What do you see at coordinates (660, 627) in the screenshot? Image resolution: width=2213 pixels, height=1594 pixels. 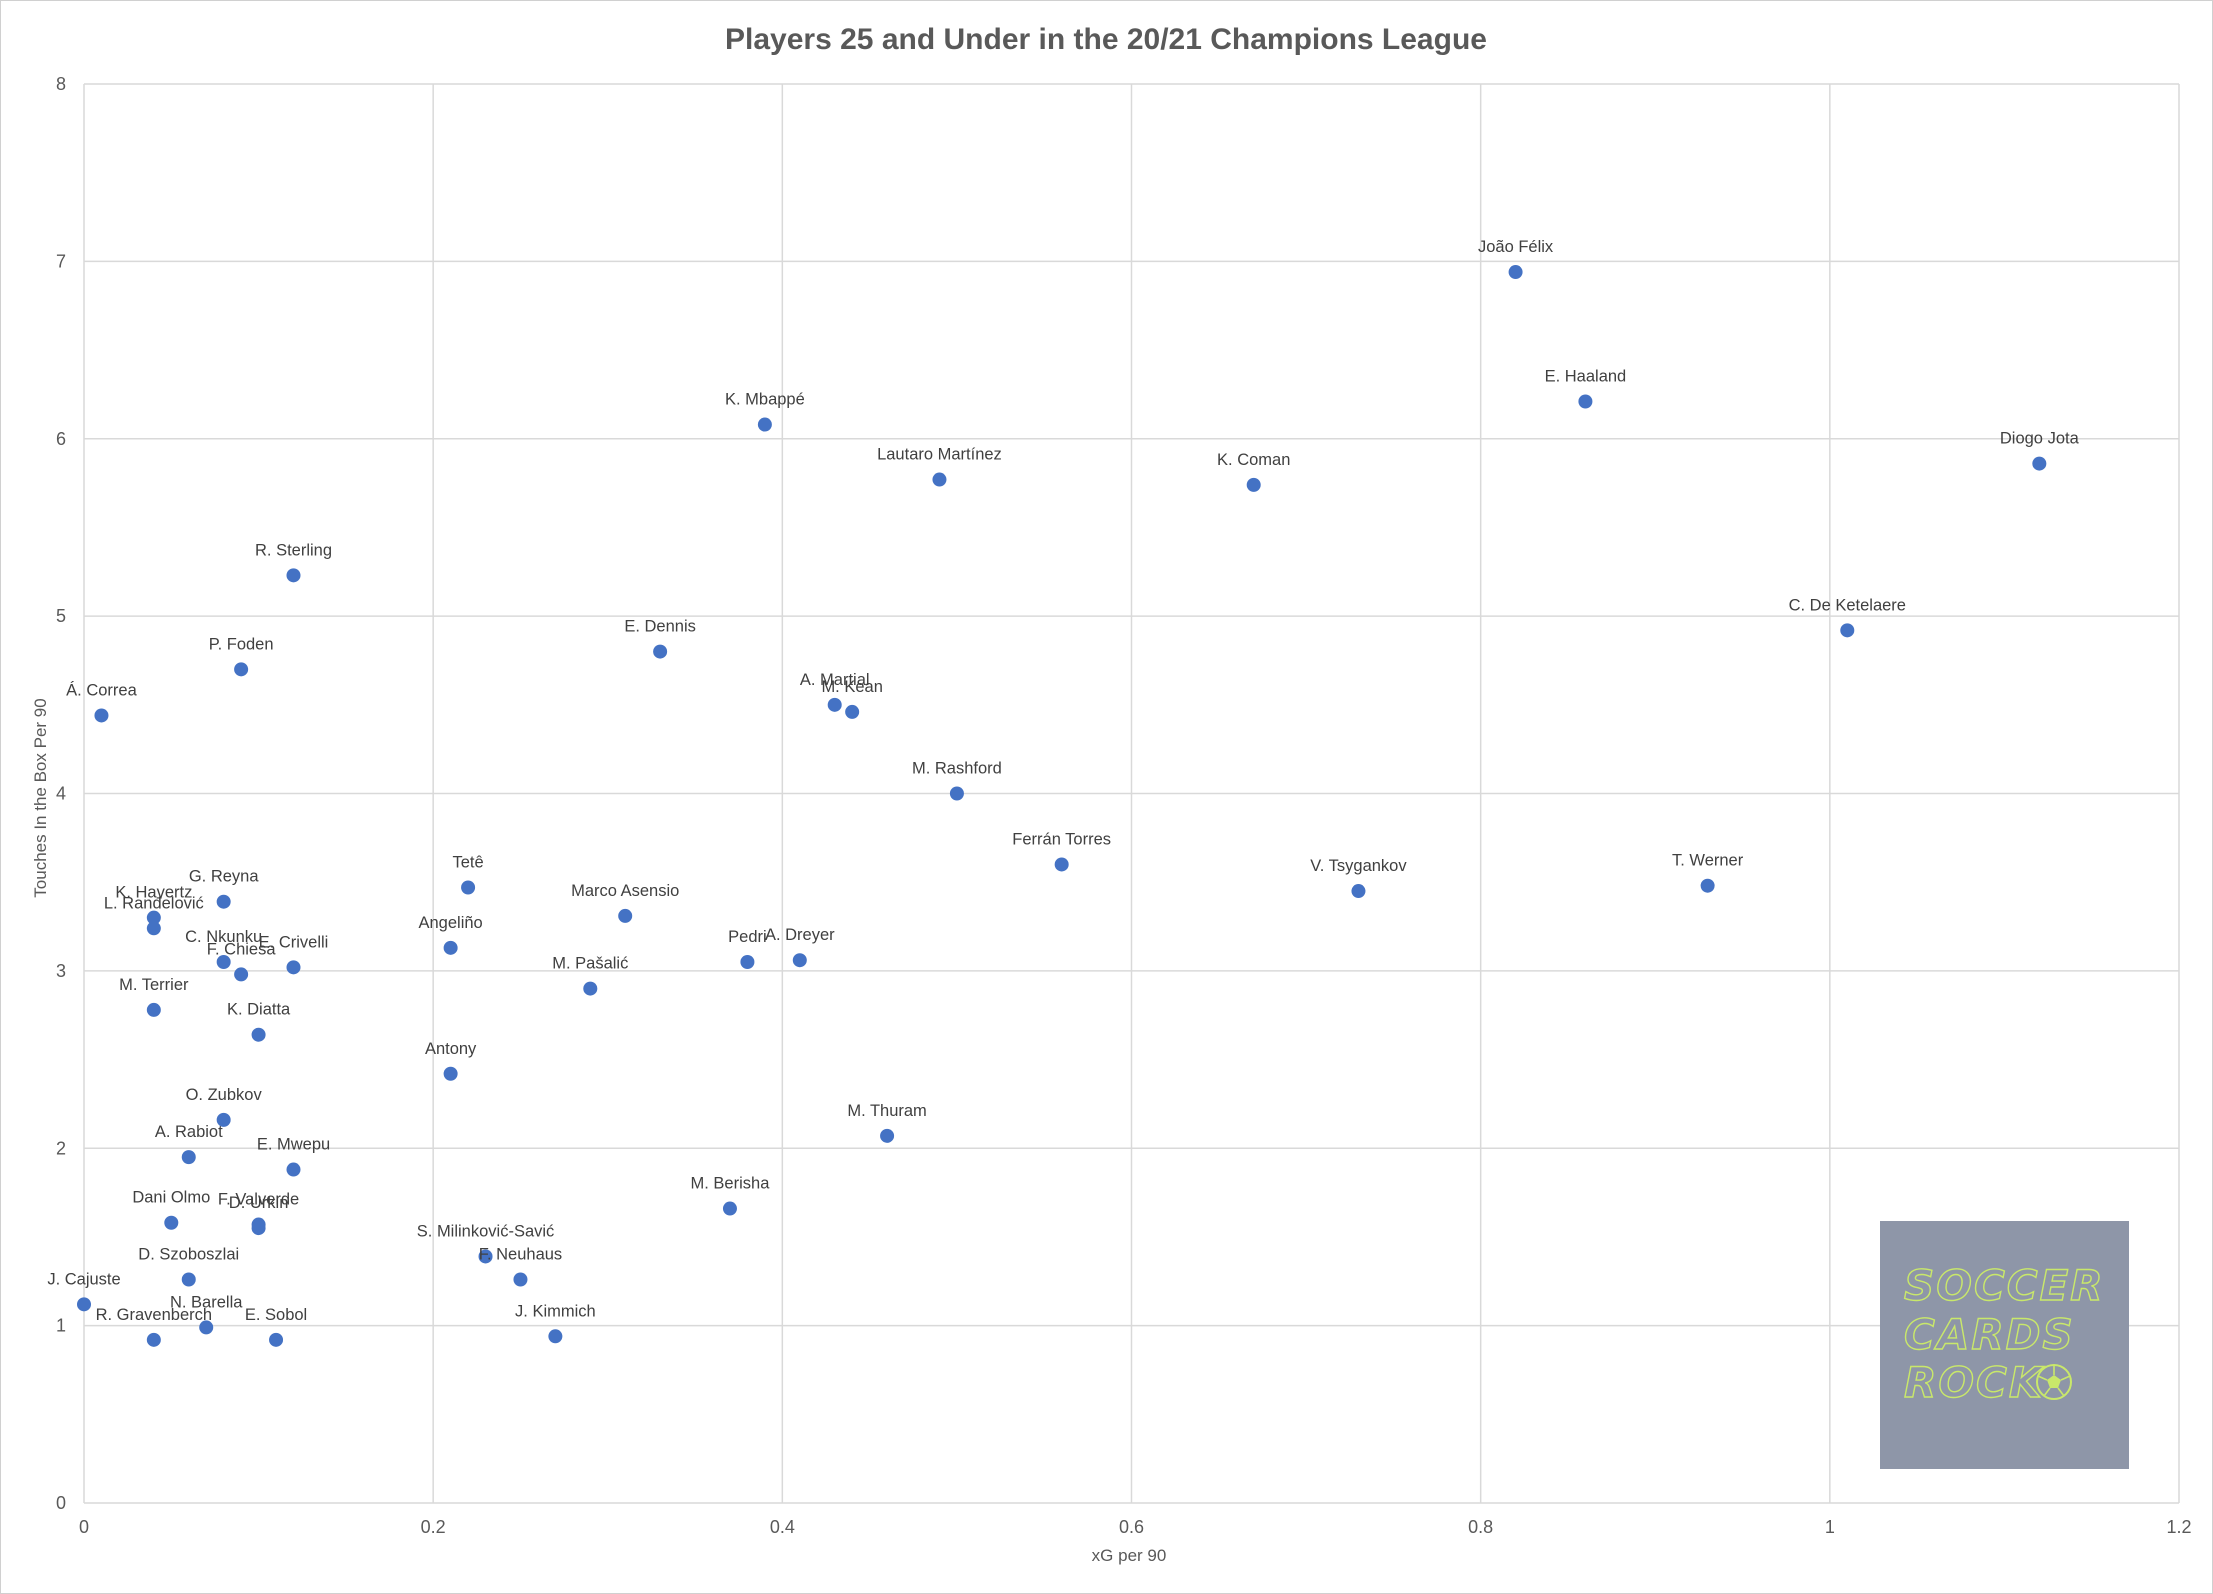 I see `data-point-label: E. Dennis` at bounding box center [660, 627].